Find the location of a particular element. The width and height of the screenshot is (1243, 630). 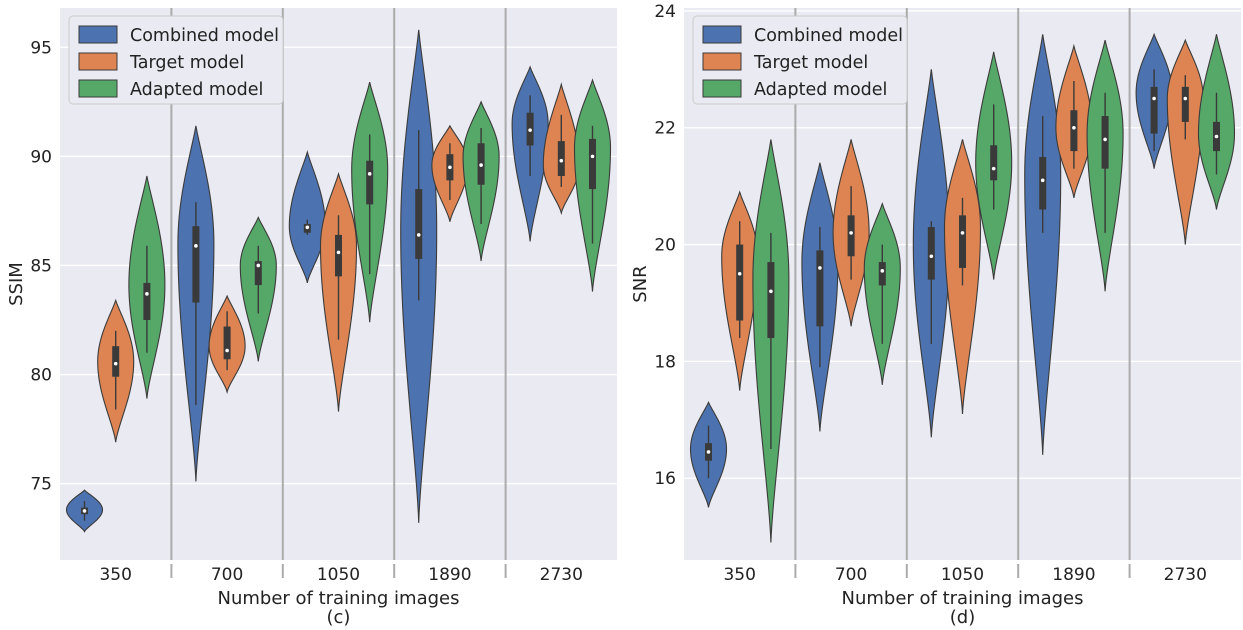

panel-caption: (c) is located at coordinates (339, 617).